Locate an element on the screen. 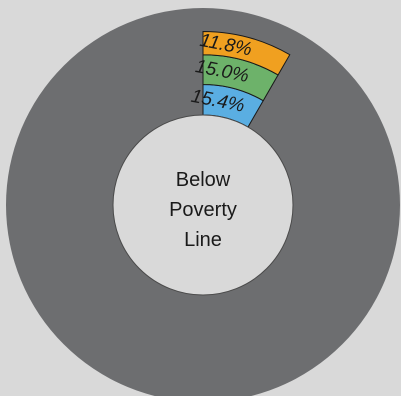  center-label-line-1: Below is located at coordinates (203, 180).